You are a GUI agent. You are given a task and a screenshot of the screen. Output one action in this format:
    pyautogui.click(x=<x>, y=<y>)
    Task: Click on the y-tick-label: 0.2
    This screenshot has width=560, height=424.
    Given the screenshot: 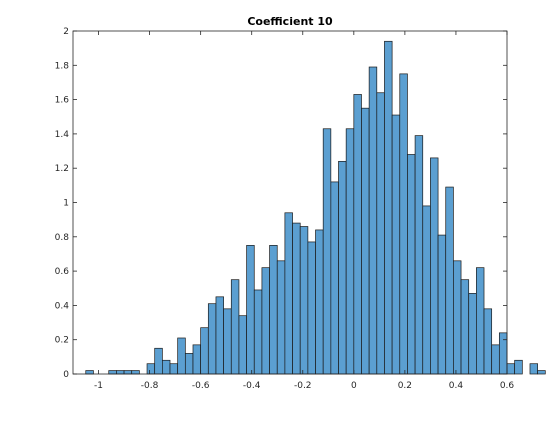 What is the action you would take?
    pyautogui.click(x=62, y=341)
    